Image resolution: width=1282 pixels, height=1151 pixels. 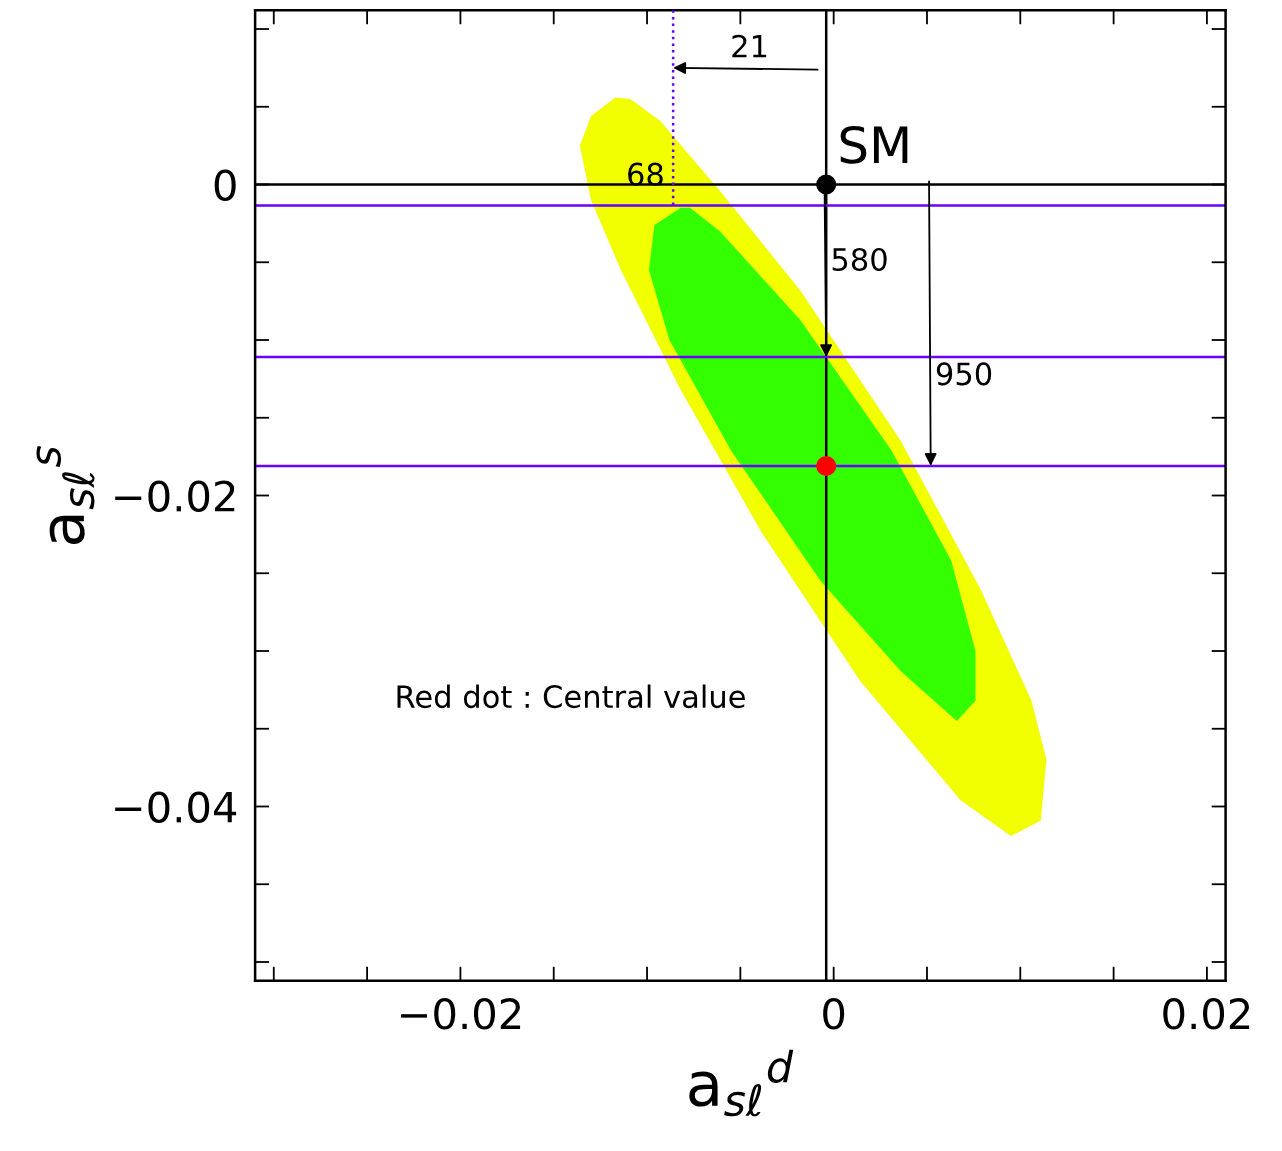 I want to click on annotation: 950, so click(x=964, y=374).